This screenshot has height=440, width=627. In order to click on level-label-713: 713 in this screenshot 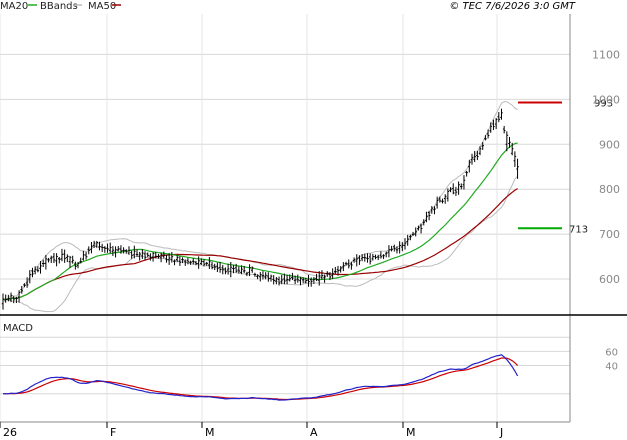, I will do `click(578, 229)`.